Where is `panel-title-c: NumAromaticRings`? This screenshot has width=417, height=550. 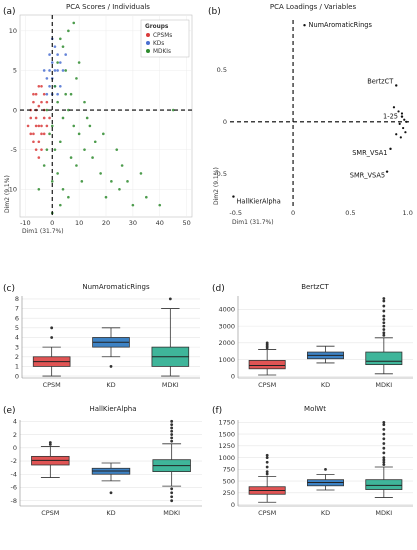
panel-title-c: NumAromaticRings is located at coordinates (116, 287).